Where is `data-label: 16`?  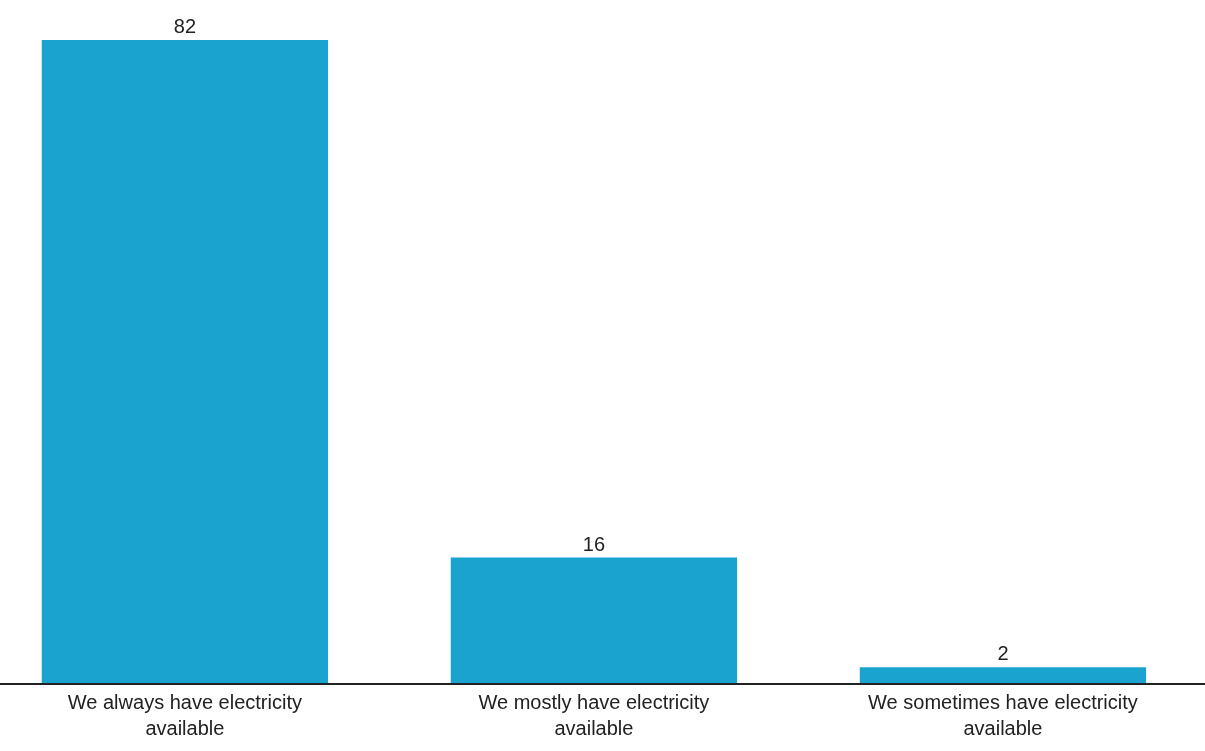
data-label: 16 is located at coordinates (594, 543).